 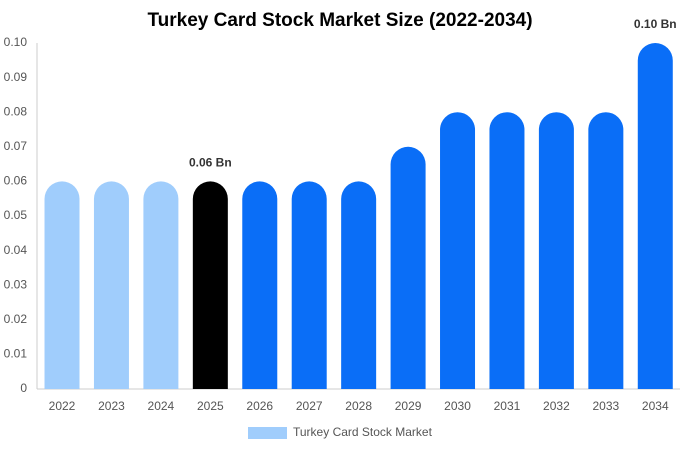 I want to click on x-tick-label: 2027, so click(x=309, y=406).